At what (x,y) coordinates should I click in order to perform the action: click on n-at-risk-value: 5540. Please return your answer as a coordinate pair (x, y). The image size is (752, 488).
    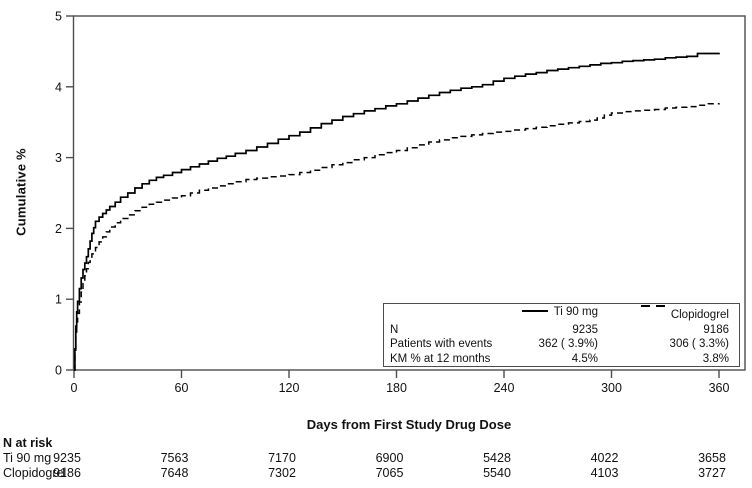
    Looking at the image, I should click on (497, 473).